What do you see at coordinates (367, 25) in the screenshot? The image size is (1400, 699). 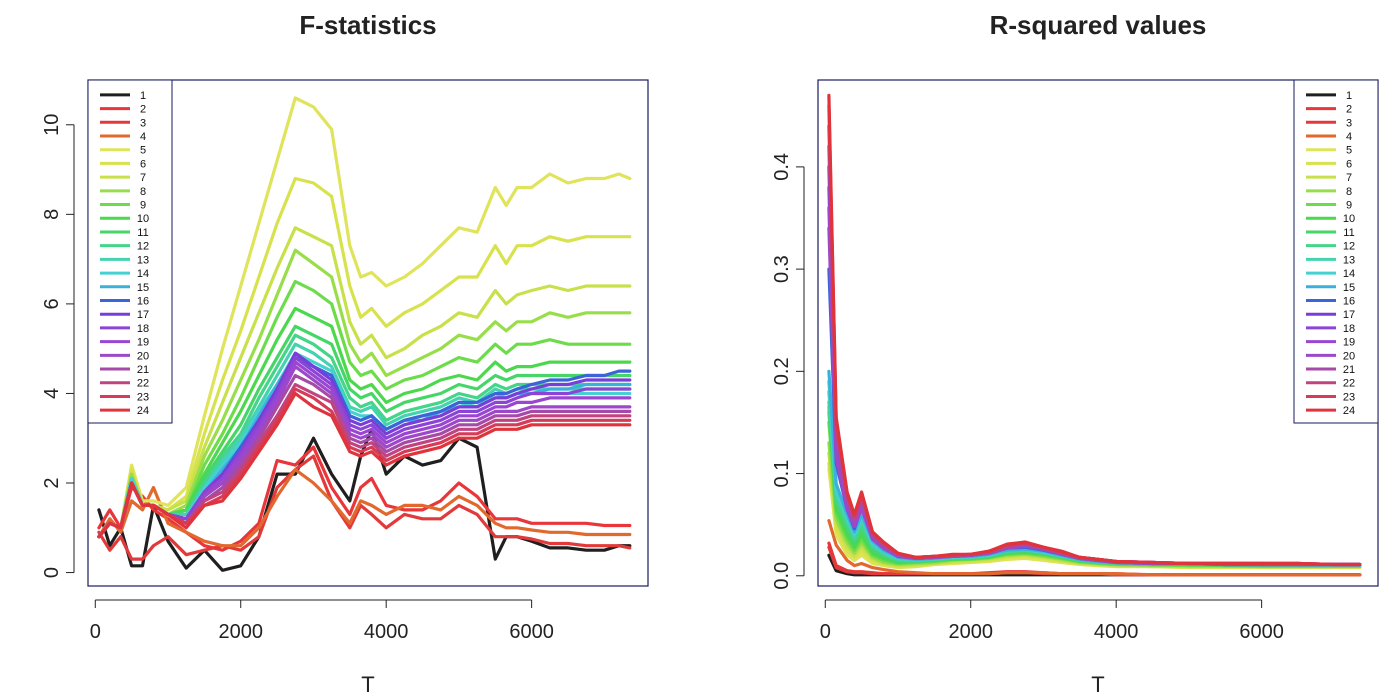 I see `chart-title: F-statistics` at bounding box center [367, 25].